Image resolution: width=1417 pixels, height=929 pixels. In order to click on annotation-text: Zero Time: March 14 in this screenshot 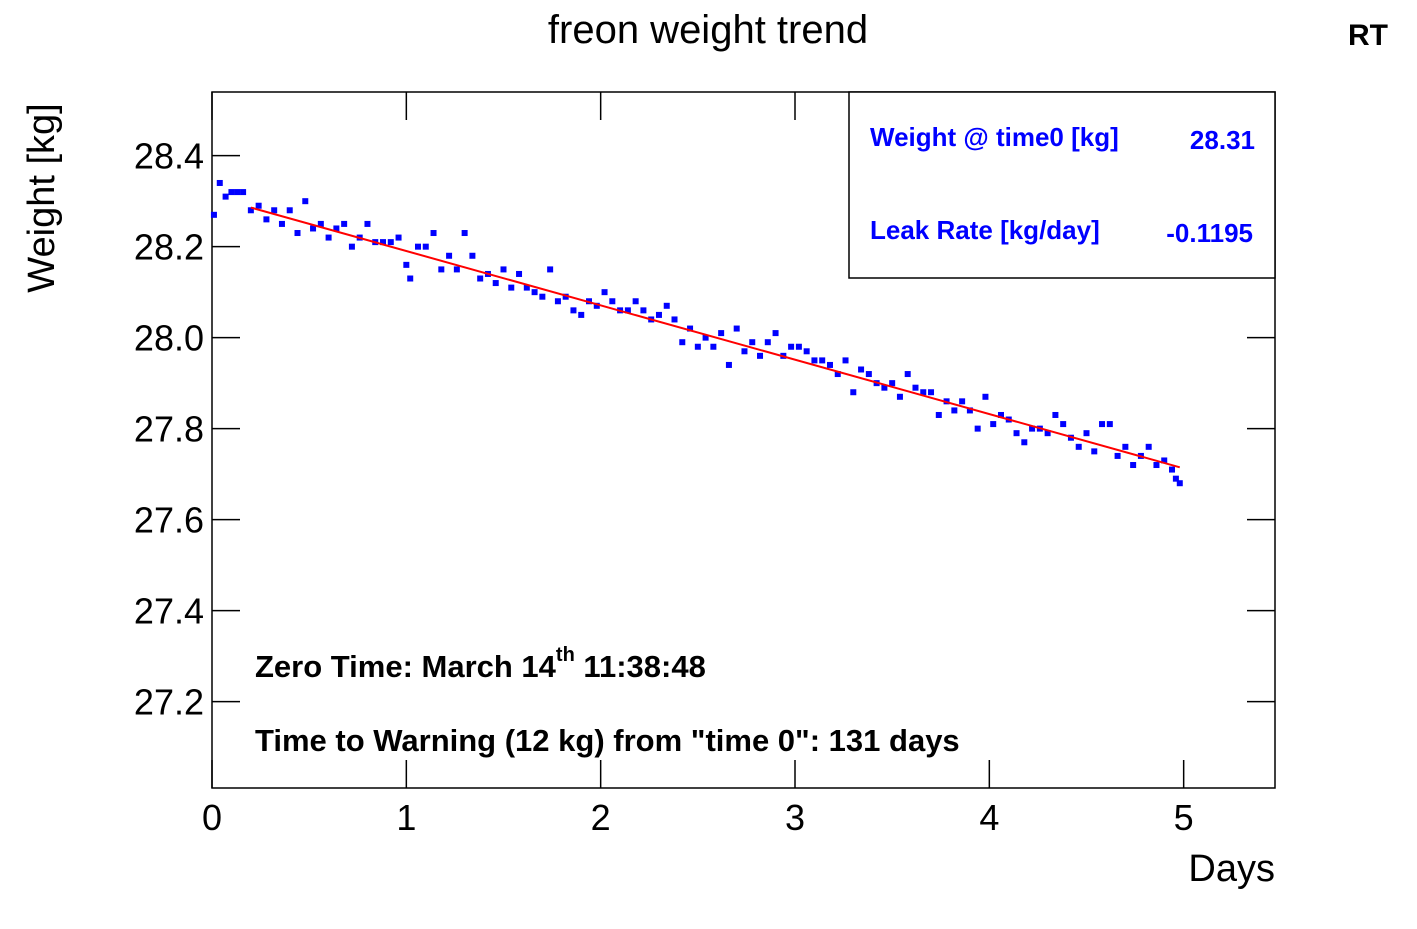, I will do `click(406, 666)`.